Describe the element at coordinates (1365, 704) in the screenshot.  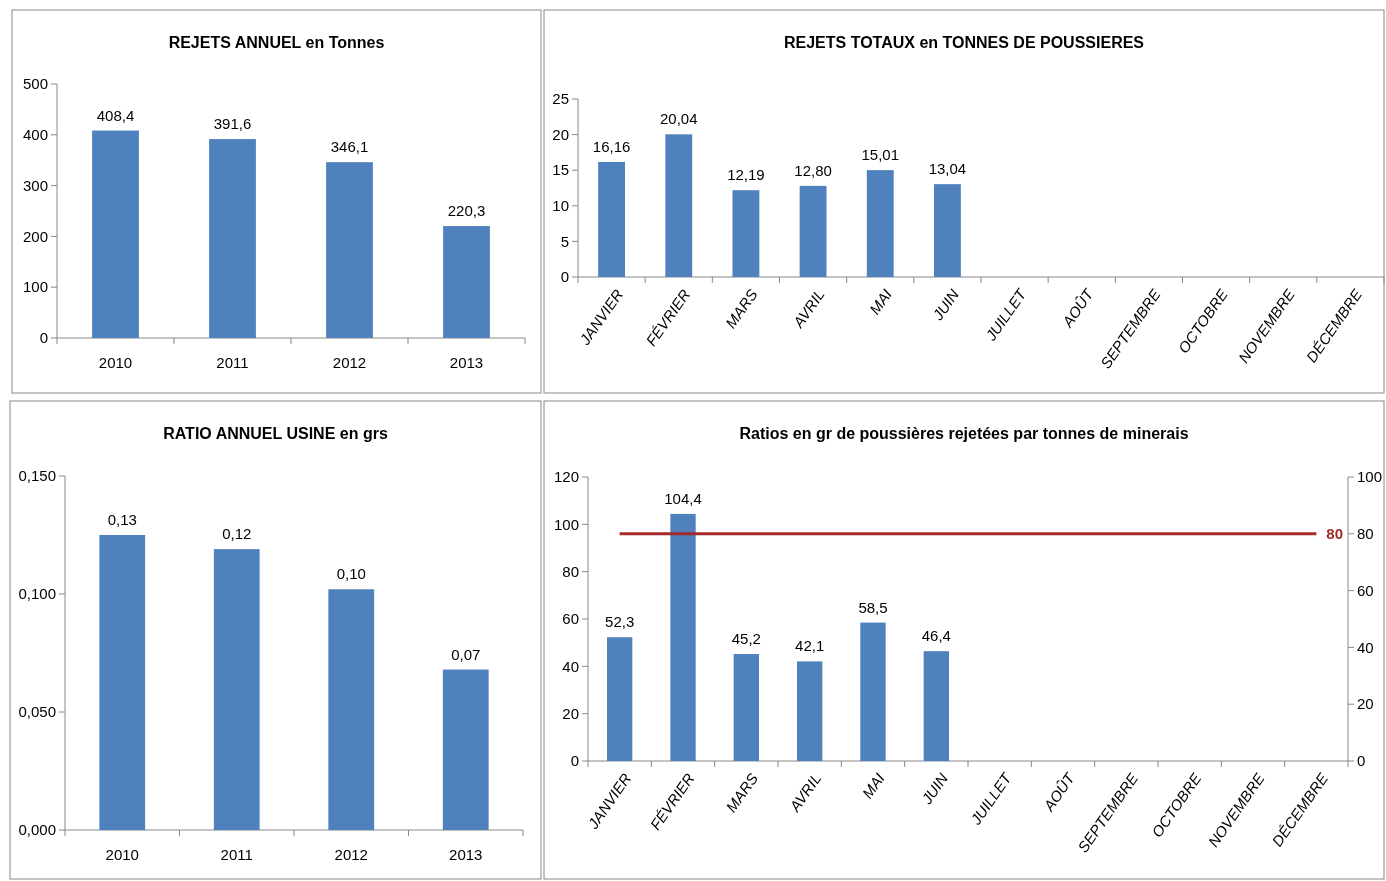
I see `y2-tick-label: 20` at that location.